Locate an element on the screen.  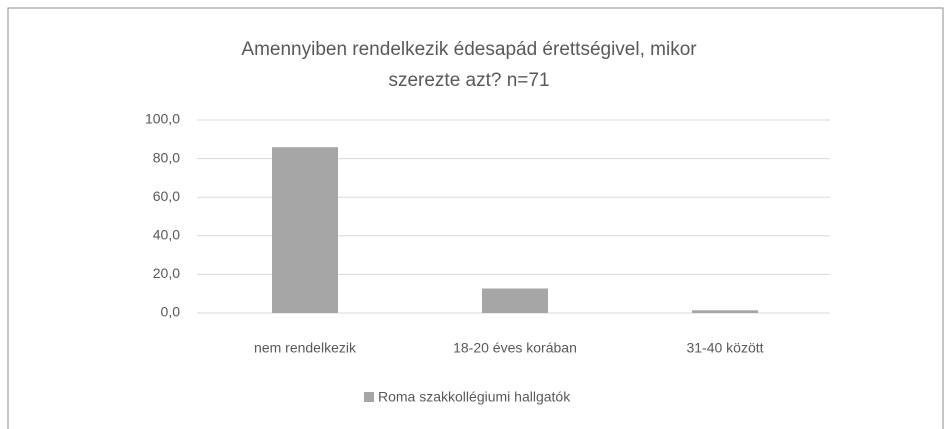
y-tick-label: 60,0 is located at coordinates (166, 196).